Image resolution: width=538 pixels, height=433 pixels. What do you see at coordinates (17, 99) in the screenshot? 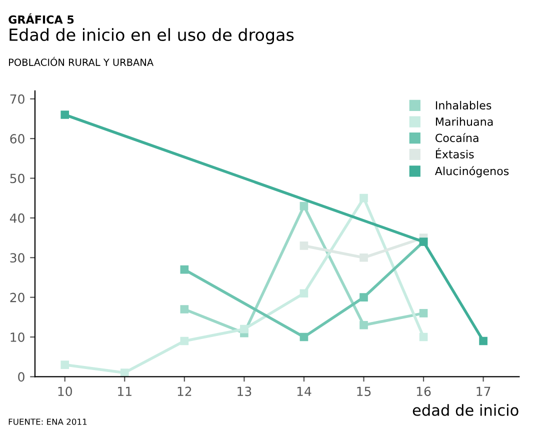
I see `y-tick-label: 70` at bounding box center [17, 99].